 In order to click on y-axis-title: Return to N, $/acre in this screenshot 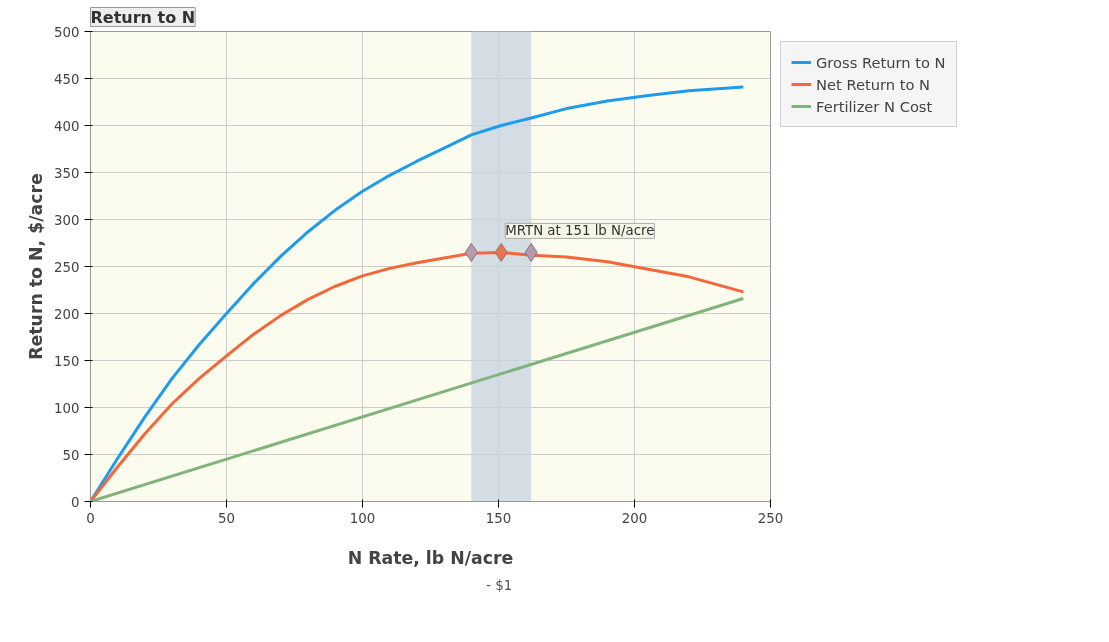, I will do `click(36, 266)`.